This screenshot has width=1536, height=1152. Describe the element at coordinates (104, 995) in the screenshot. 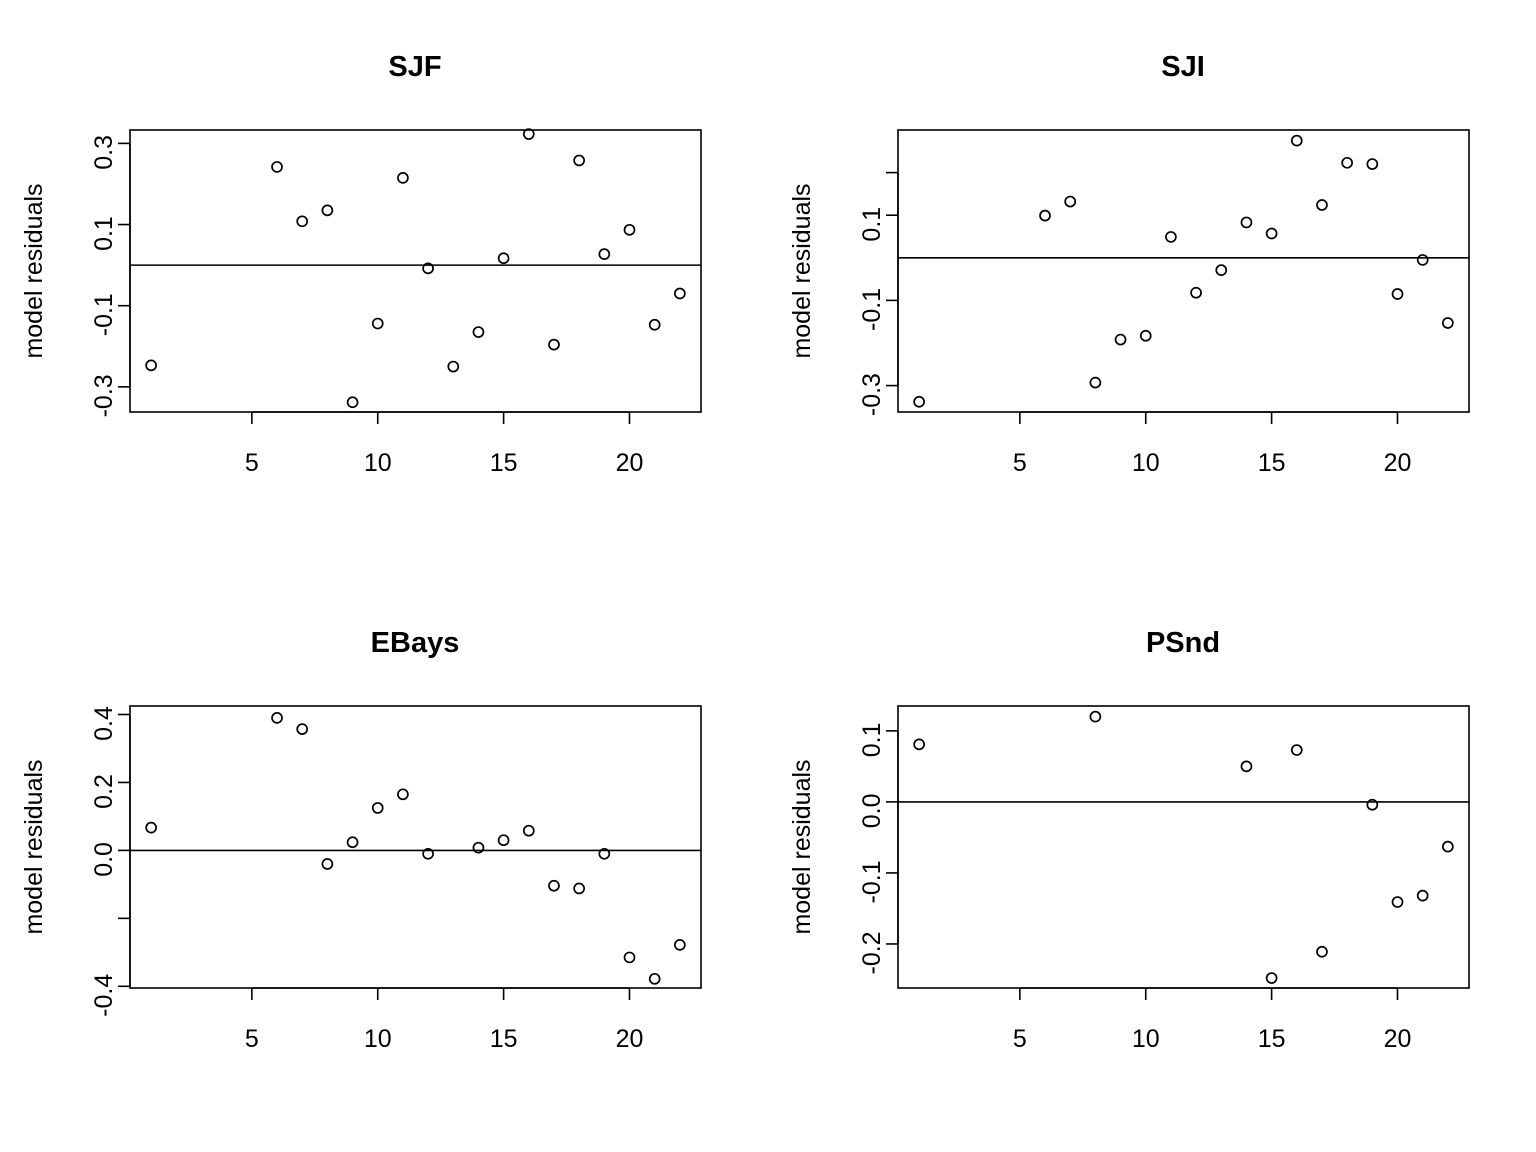

I see `y-tick-label: -0.4` at that location.